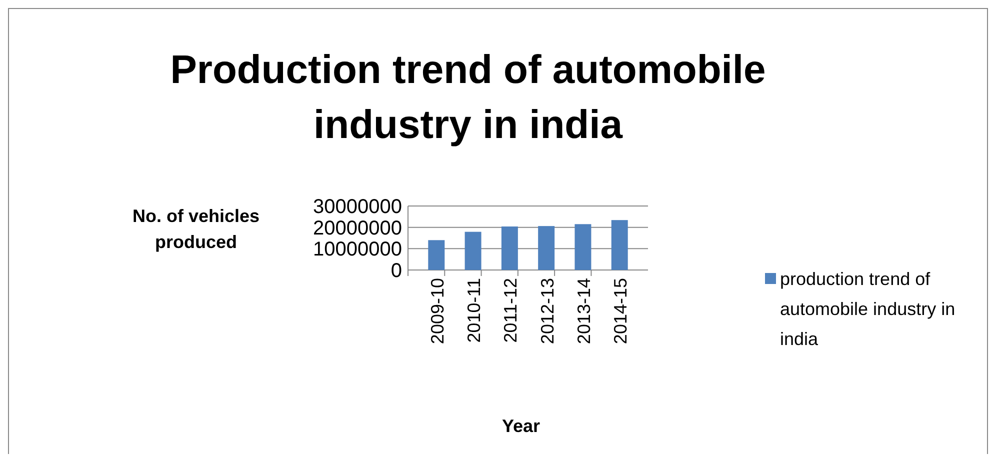 This screenshot has height=462, width=995. I want to click on x-tick-label: 2009-10, so click(437, 311).